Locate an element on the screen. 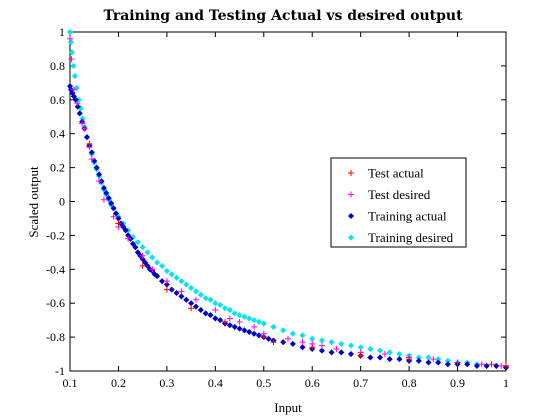 Image resolution: width=560 pixels, height=420 pixels. legend-marker is located at coordinates (351, 216).